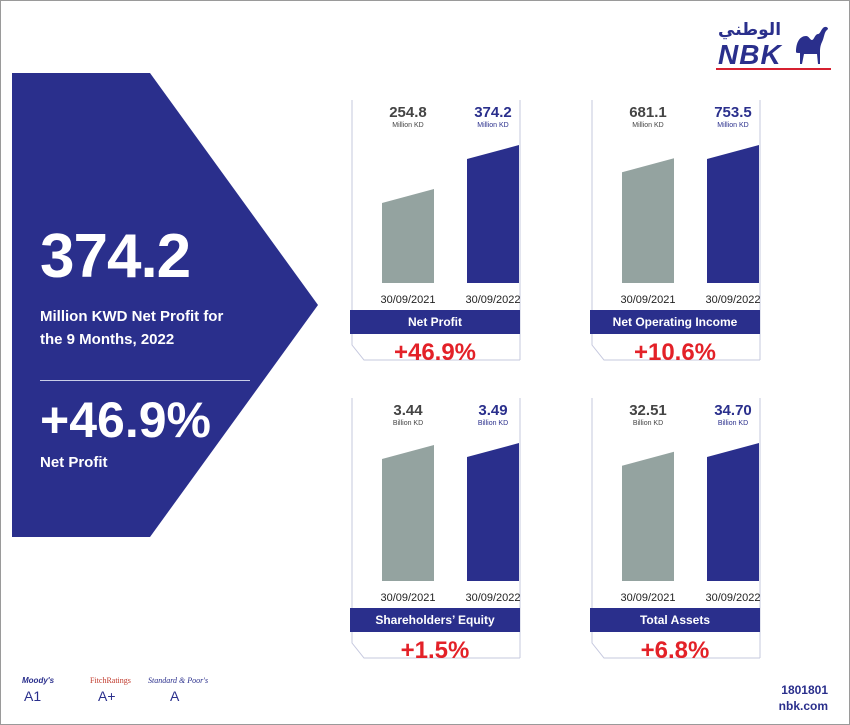 This screenshot has width=850, height=725. I want to click on logo-arabic-text: الوطني, so click(750, 30).